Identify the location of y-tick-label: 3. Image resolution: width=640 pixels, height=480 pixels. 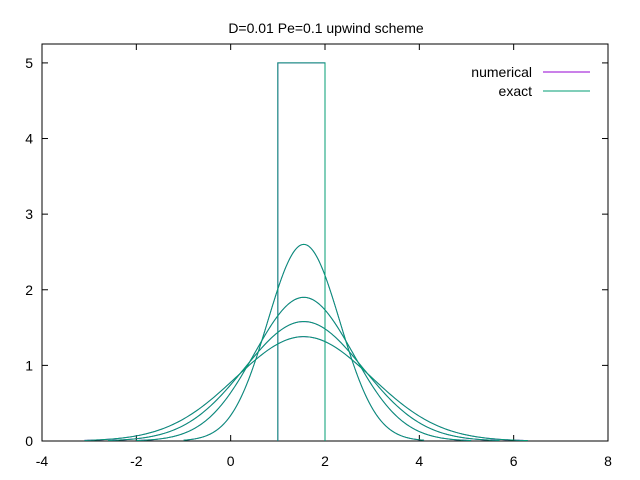
(29, 214).